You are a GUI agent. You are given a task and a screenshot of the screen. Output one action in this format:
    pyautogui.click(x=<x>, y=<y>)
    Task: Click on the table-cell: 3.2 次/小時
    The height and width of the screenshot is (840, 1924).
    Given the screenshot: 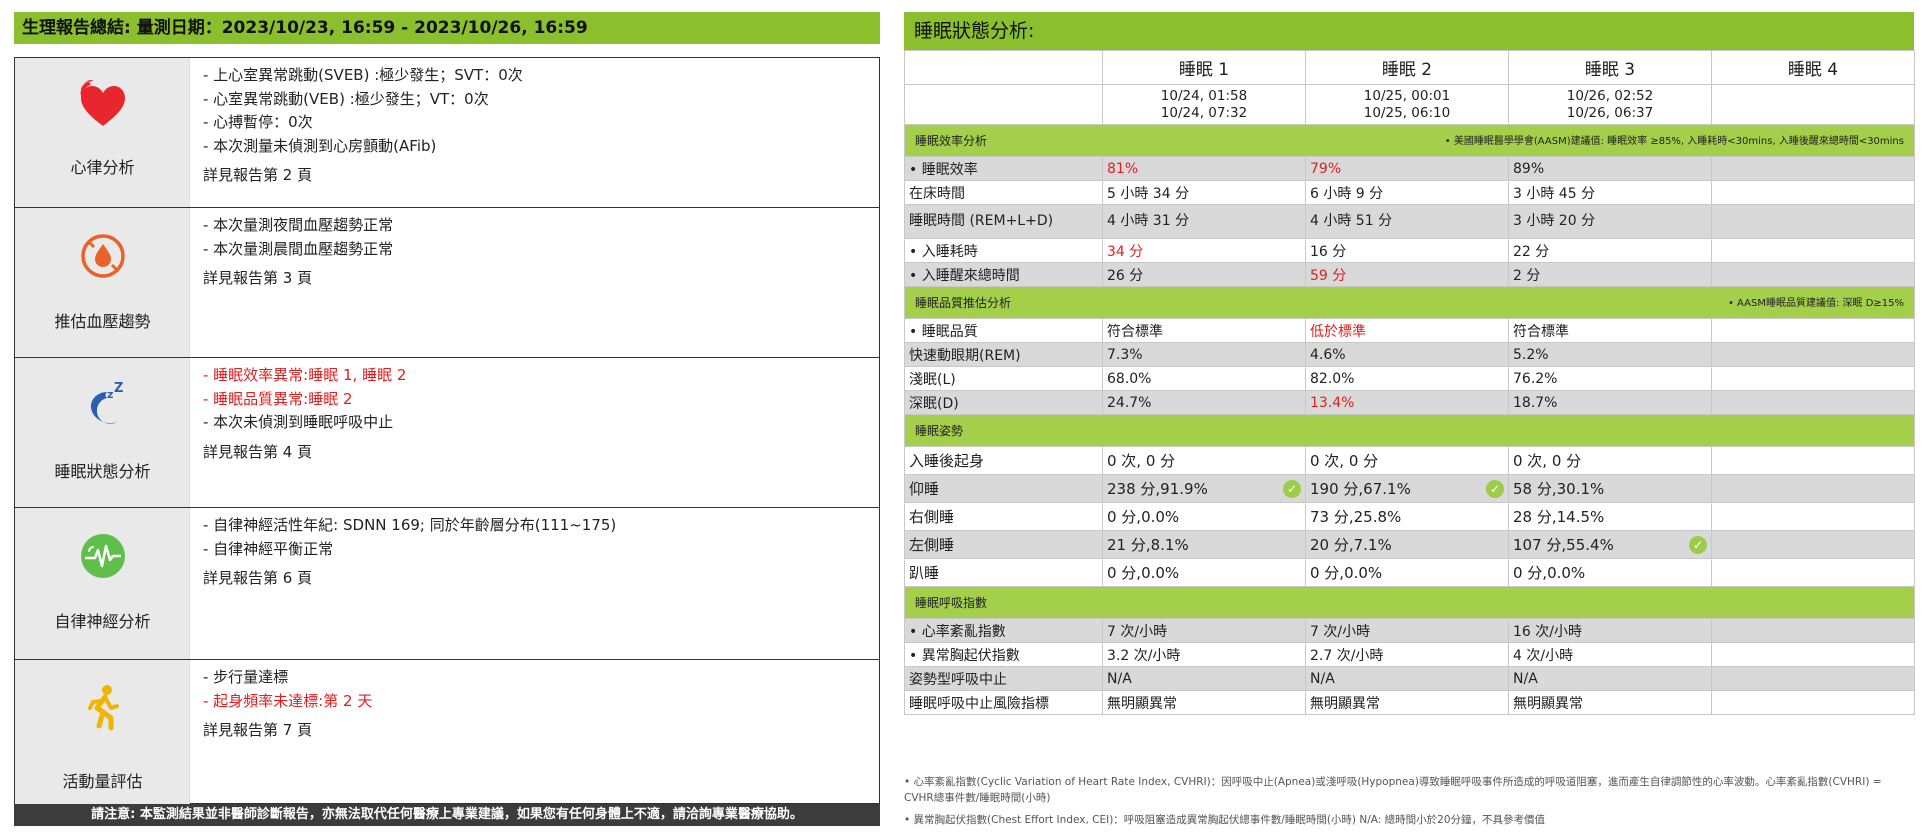 What is the action you would take?
    pyautogui.click(x=1204, y=654)
    